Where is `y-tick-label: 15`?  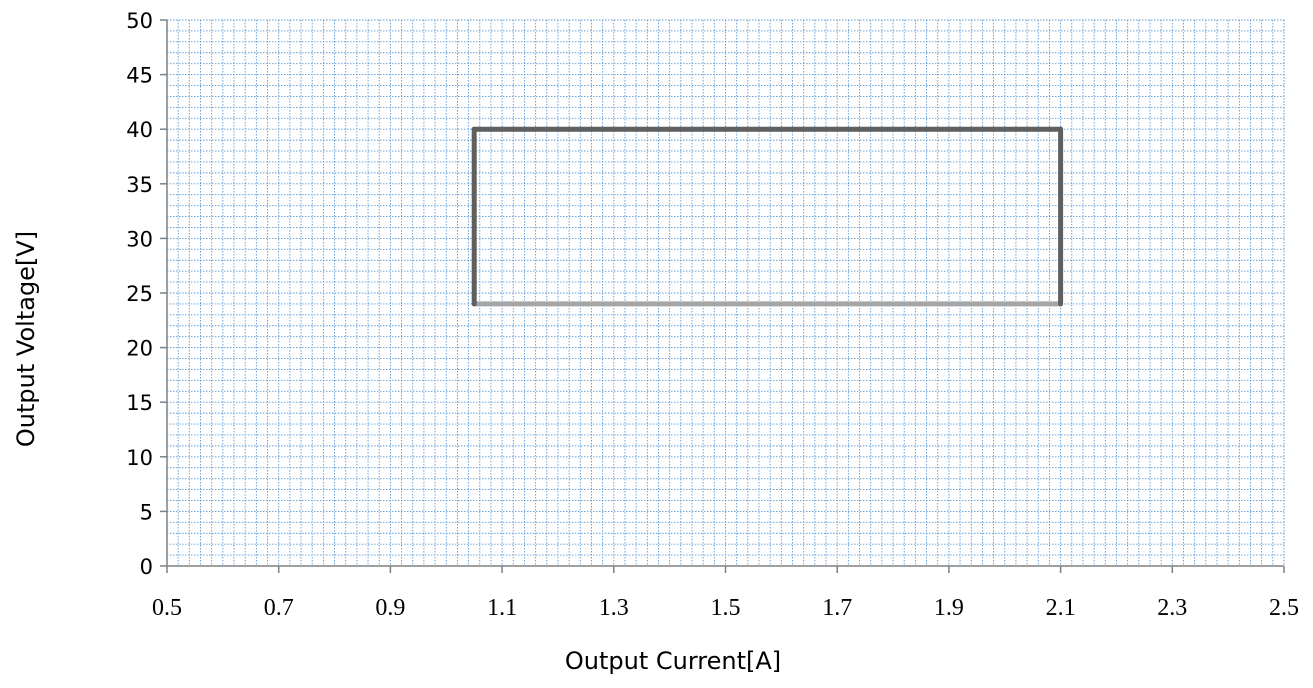 y-tick-label: 15 is located at coordinates (139, 403).